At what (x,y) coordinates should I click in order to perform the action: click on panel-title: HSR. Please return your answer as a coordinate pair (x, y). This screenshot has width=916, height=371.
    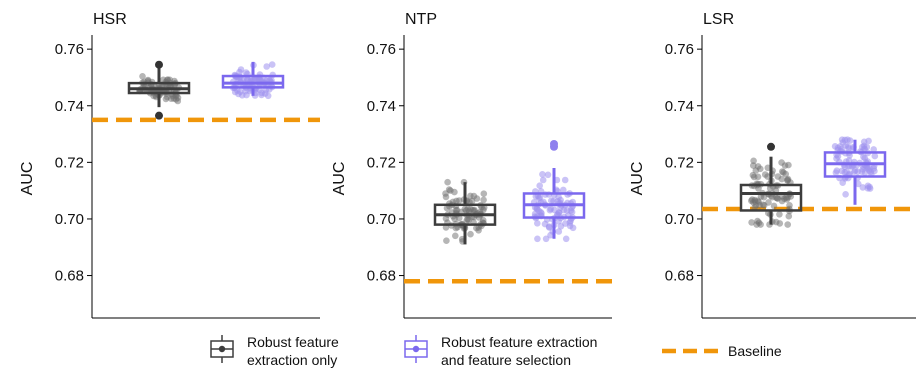
    Looking at the image, I should click on (110, 19).